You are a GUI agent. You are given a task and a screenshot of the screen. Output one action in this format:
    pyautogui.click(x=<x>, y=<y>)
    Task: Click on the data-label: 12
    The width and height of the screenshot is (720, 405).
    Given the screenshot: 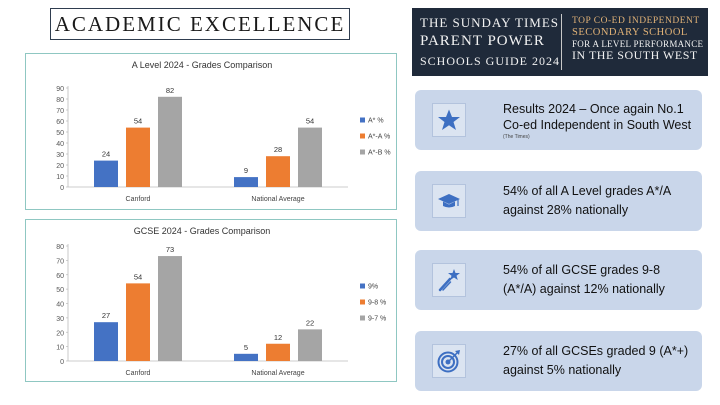 What is the action you would take?
    pyautogui.click(x=278, y=337)
    